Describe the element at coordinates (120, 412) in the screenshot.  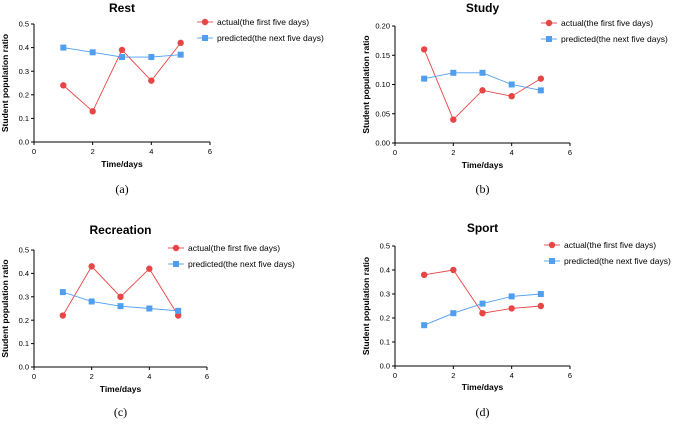
I see `panel-caption: (c)` at that location.